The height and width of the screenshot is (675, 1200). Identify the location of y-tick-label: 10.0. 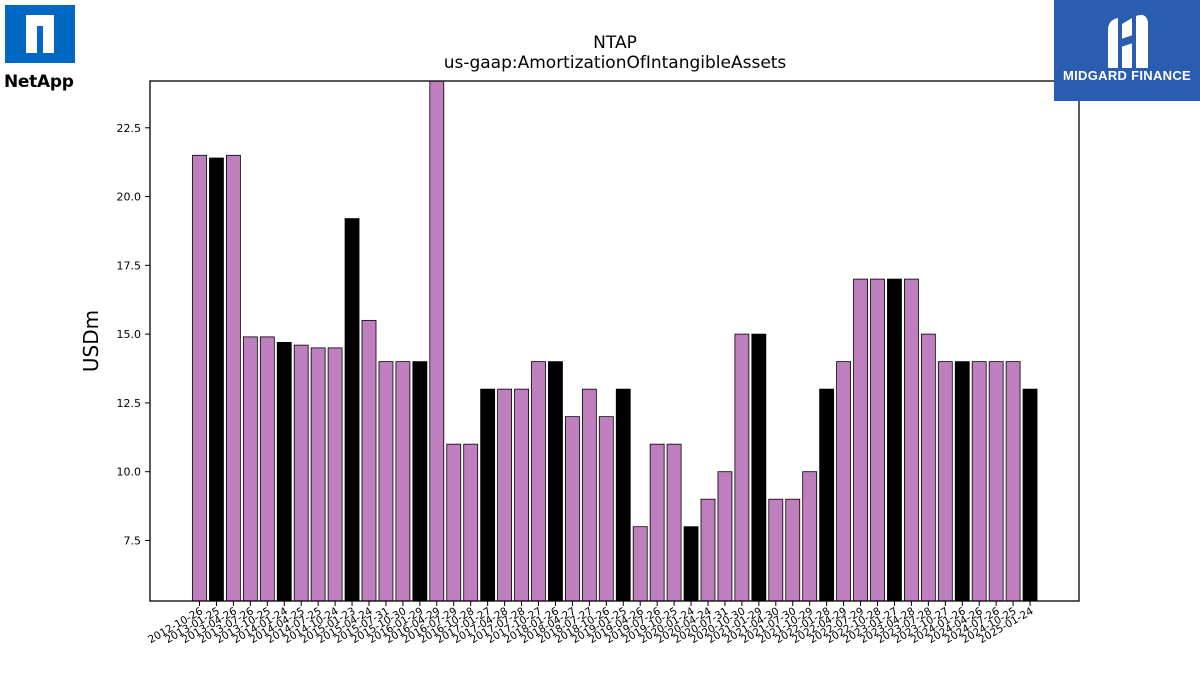
(129, 472).